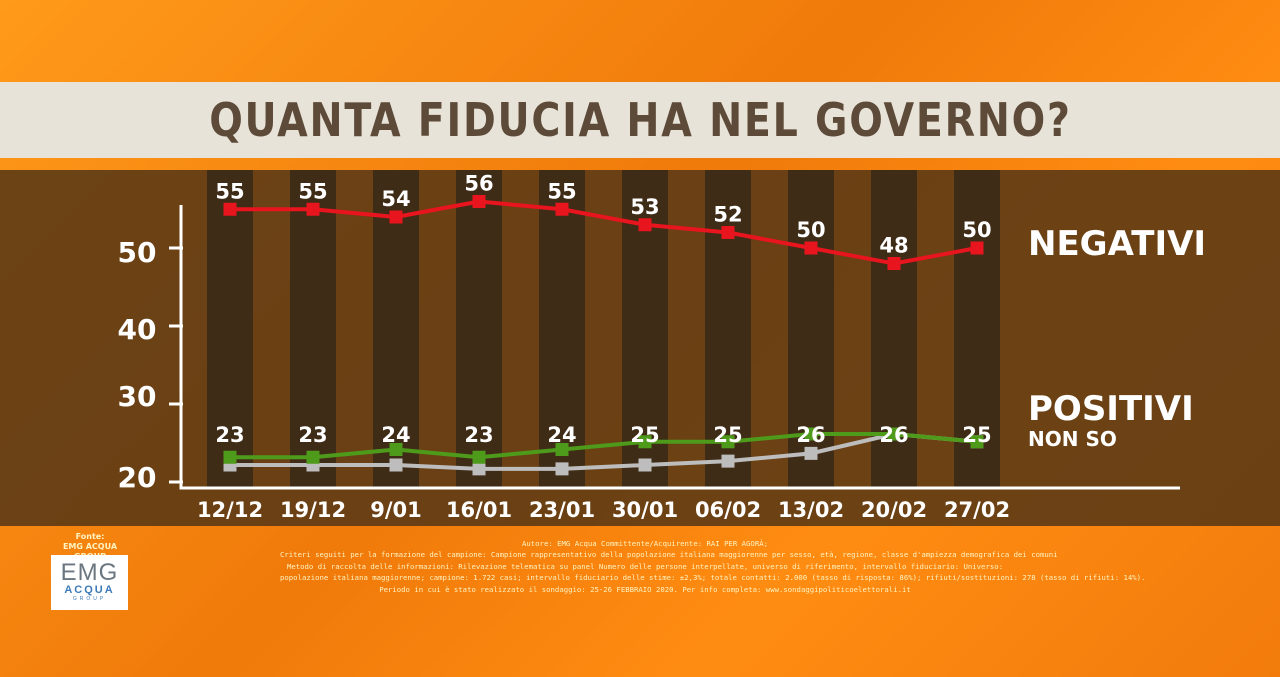 Image resolution: width=1280 pixels, height=677 pixels. I want to click on legend-label: NON SO, so click(1072, 439).